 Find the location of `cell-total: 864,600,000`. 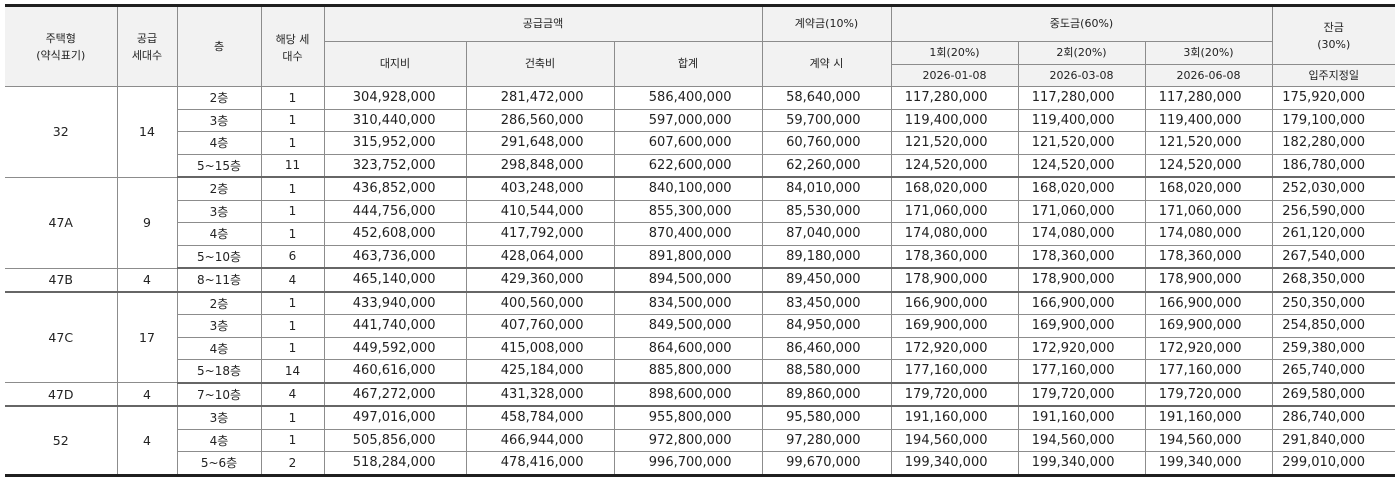

cell-total: 864,600,000 is located at coordinates (688, 348).